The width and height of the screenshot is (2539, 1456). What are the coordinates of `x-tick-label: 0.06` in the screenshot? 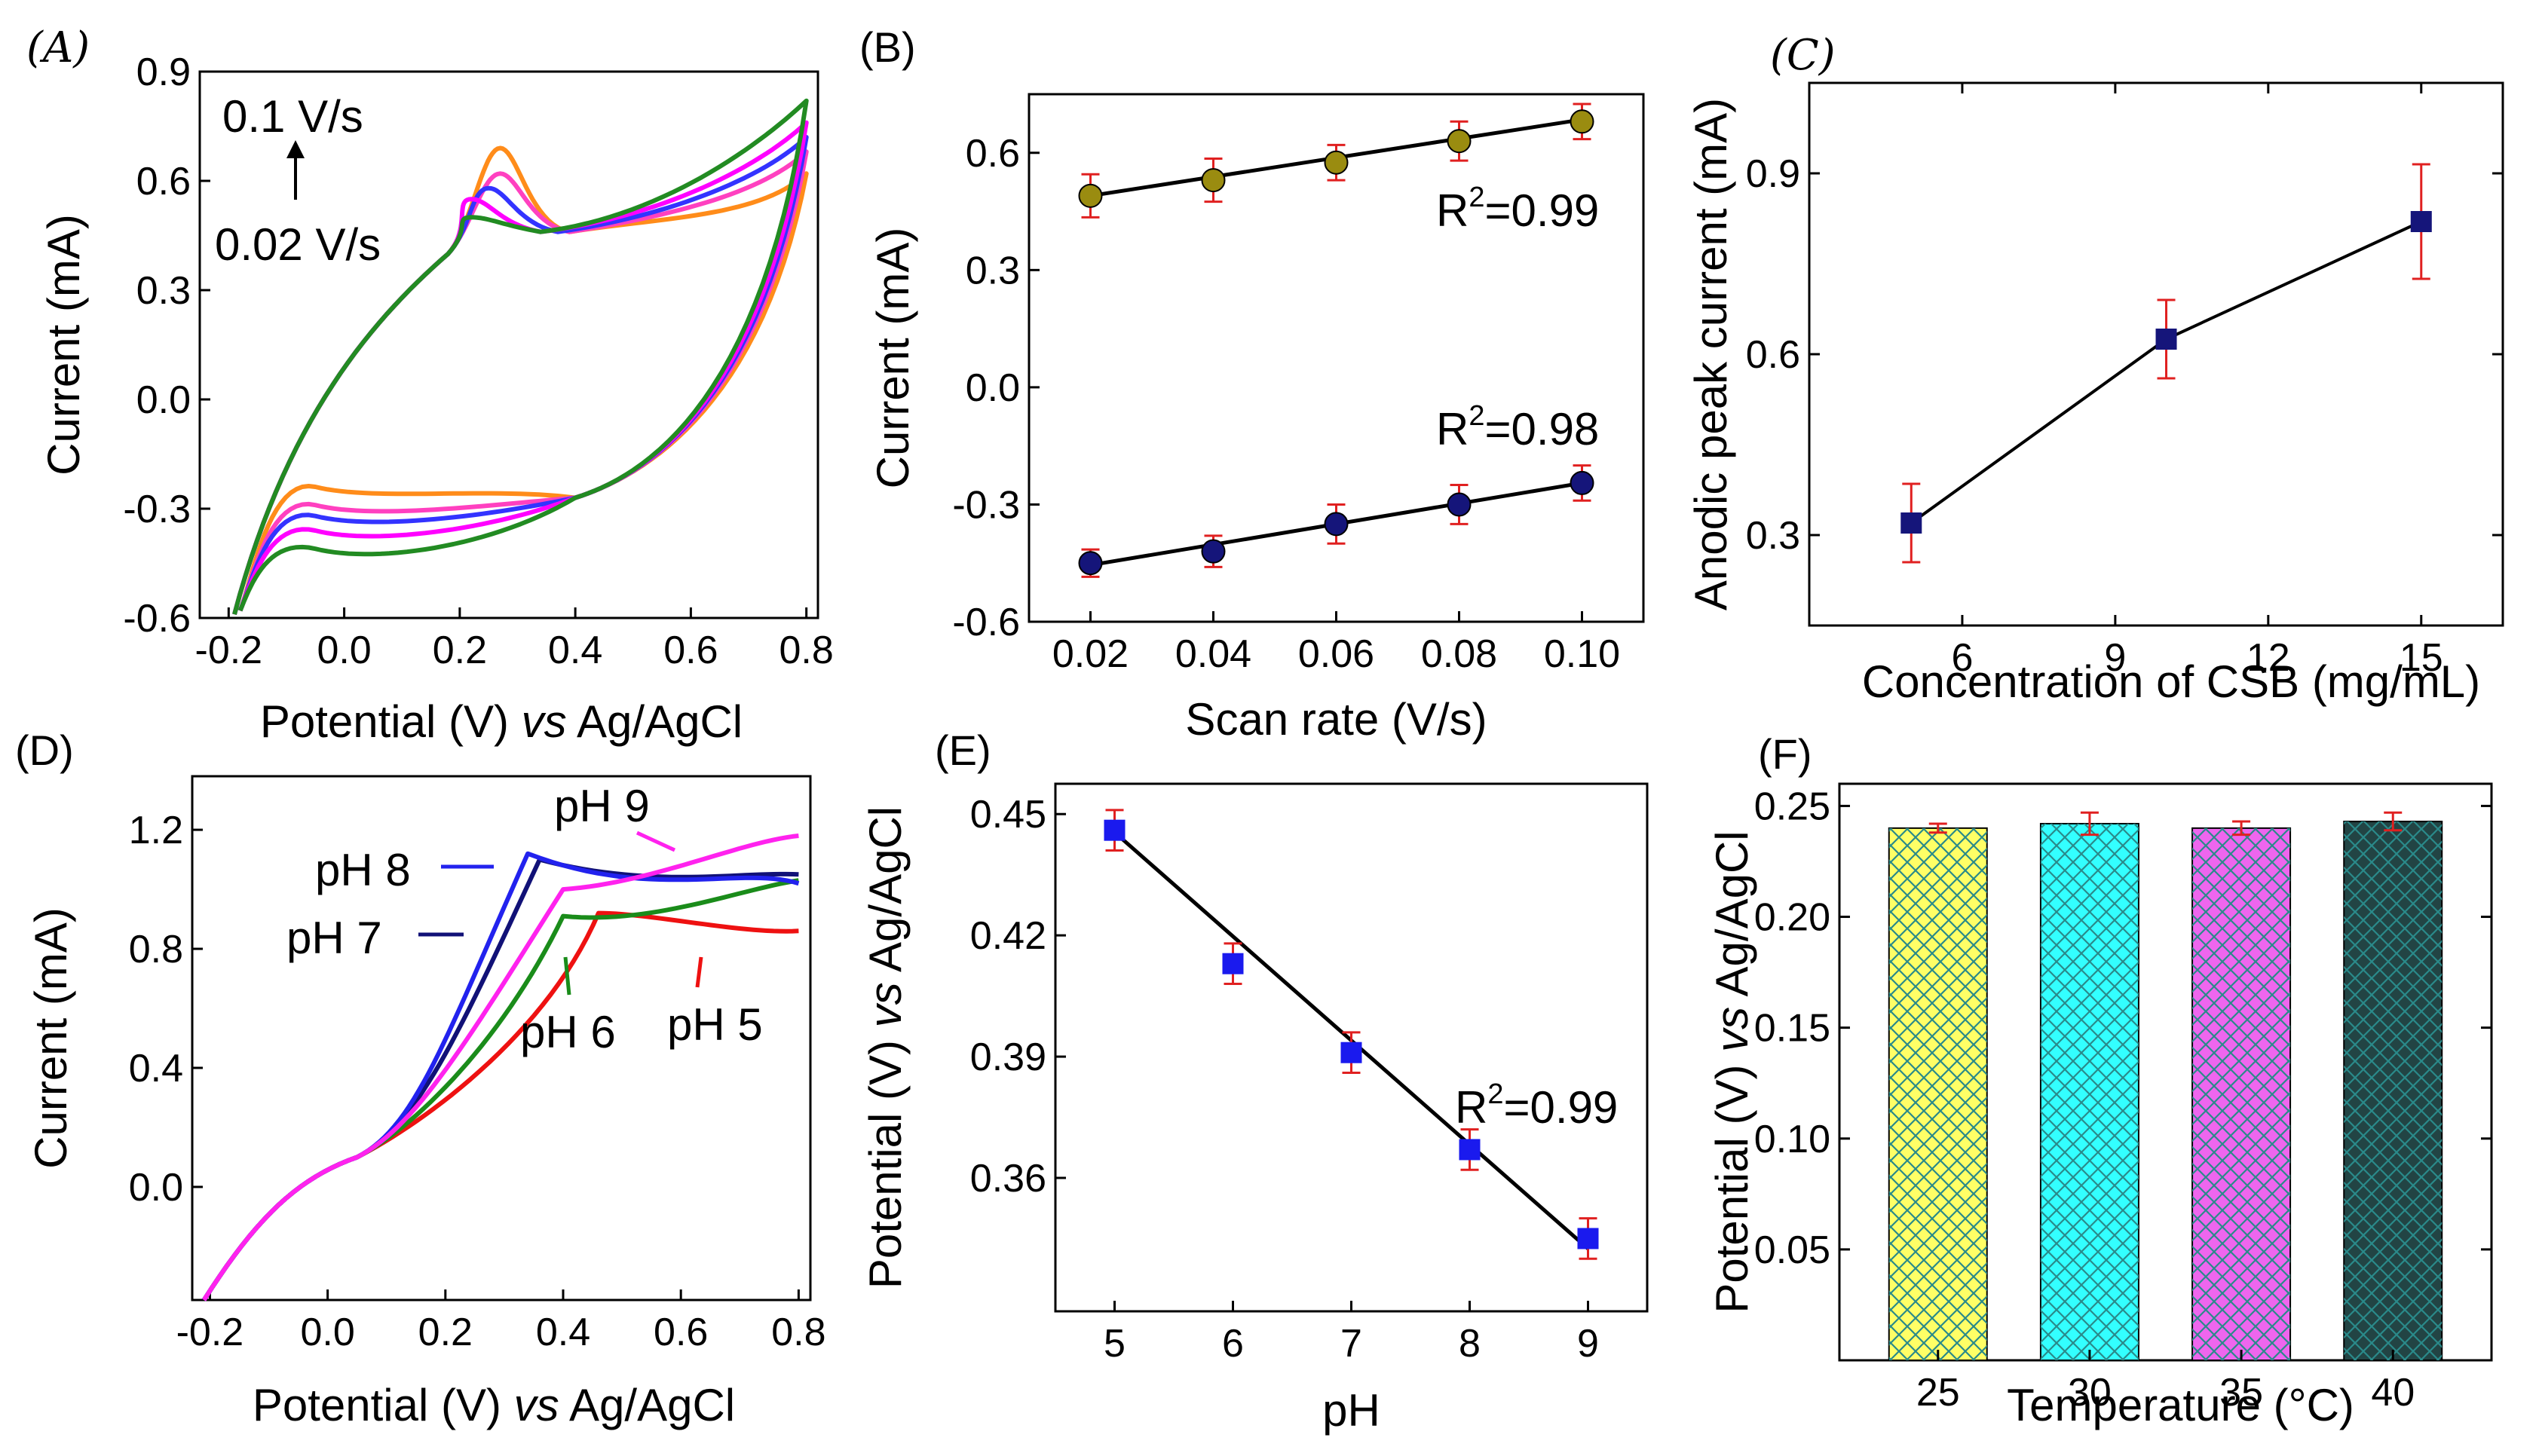 It's located at (1336, 654).